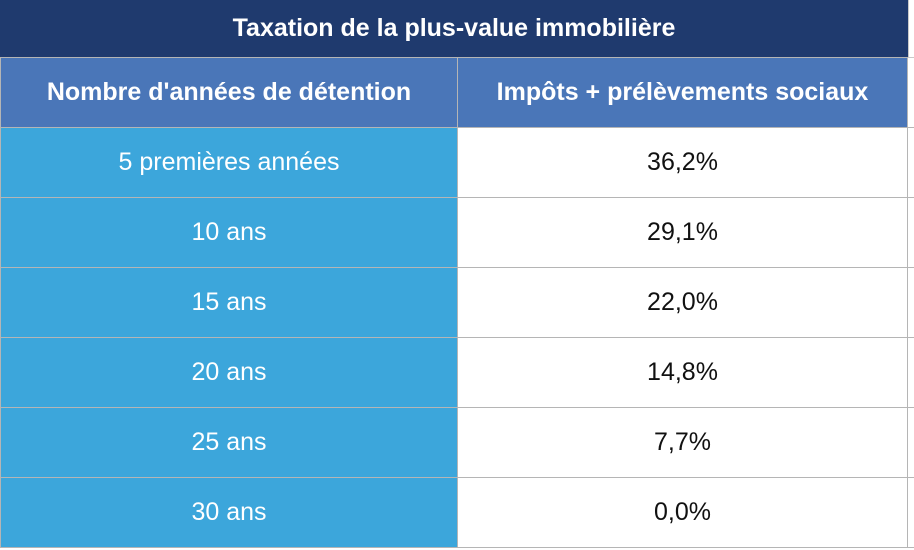 The width and height of the screenshot is (914, 550). I want to click on years-cell: 30 ans, so click(229, 512).